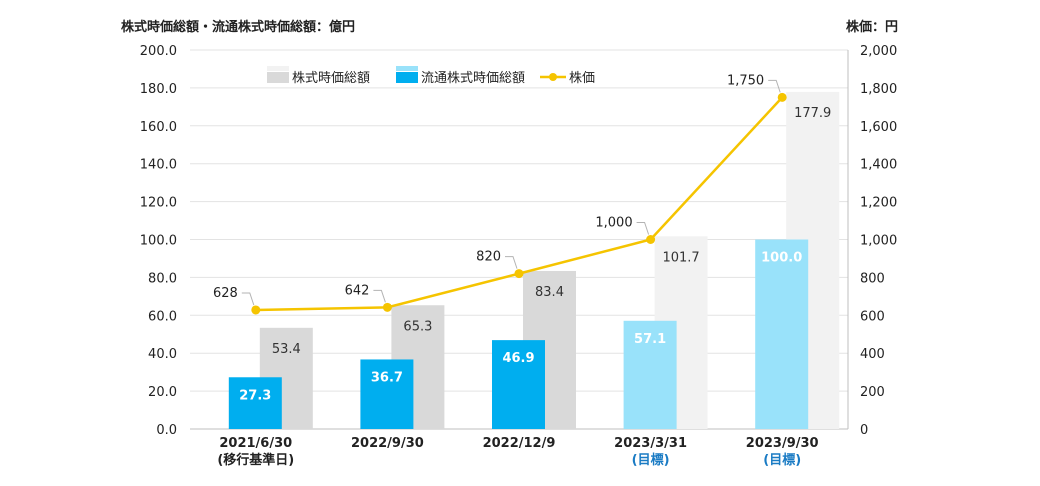  What do you see at coordinates (745, 80) in the screenshot?
I see `price-value-label: 1,750` at bounding box center [745, 80].